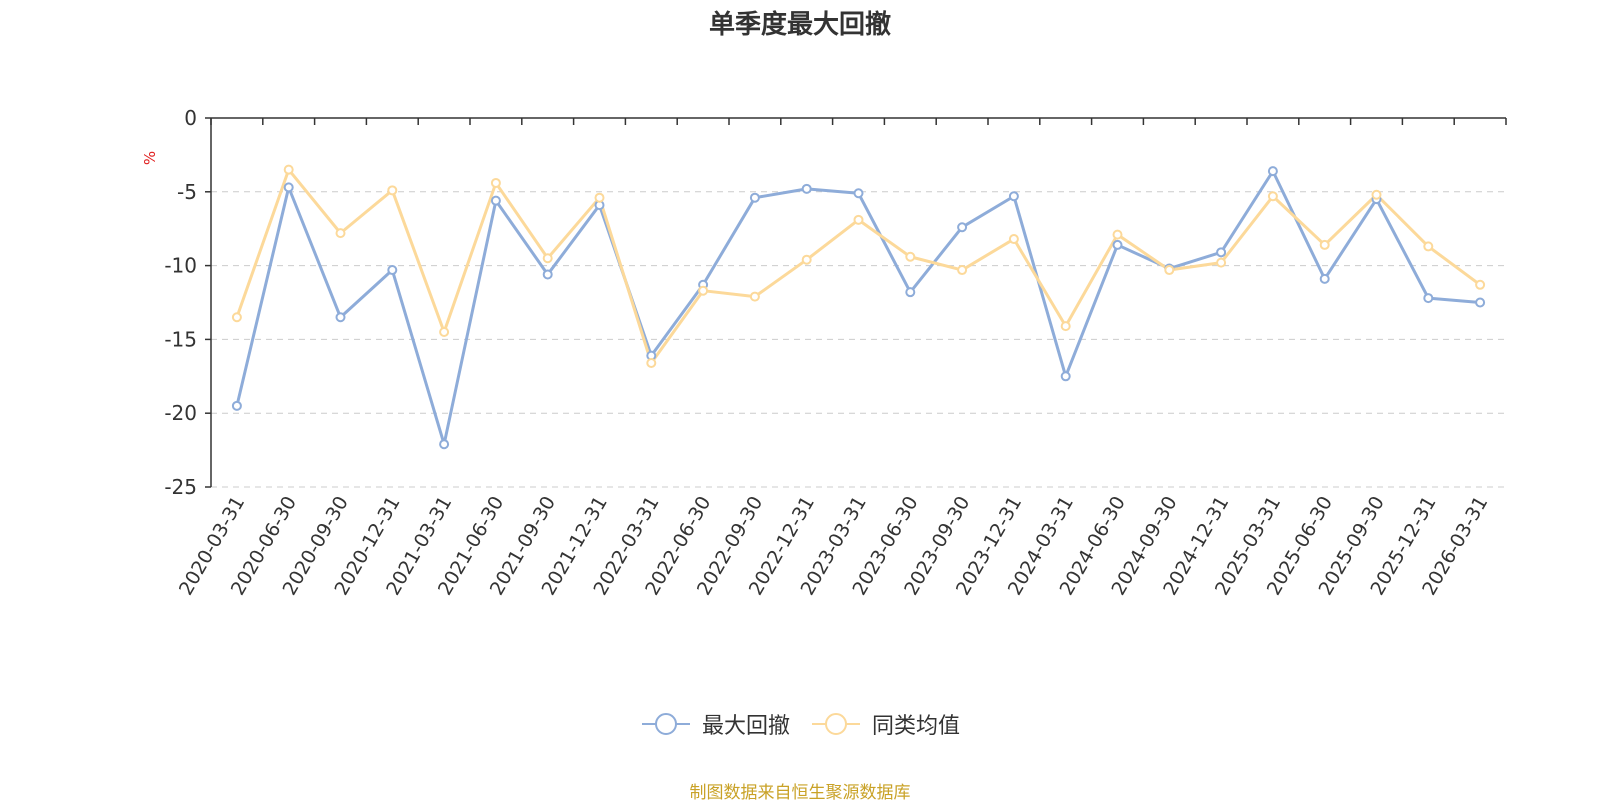 The image size is (1600, 803). Describe the element at coordinates (800, 793) in the screenshot. I see `data-source-note: 制图数据来自恒生聚源数据库` at that location.